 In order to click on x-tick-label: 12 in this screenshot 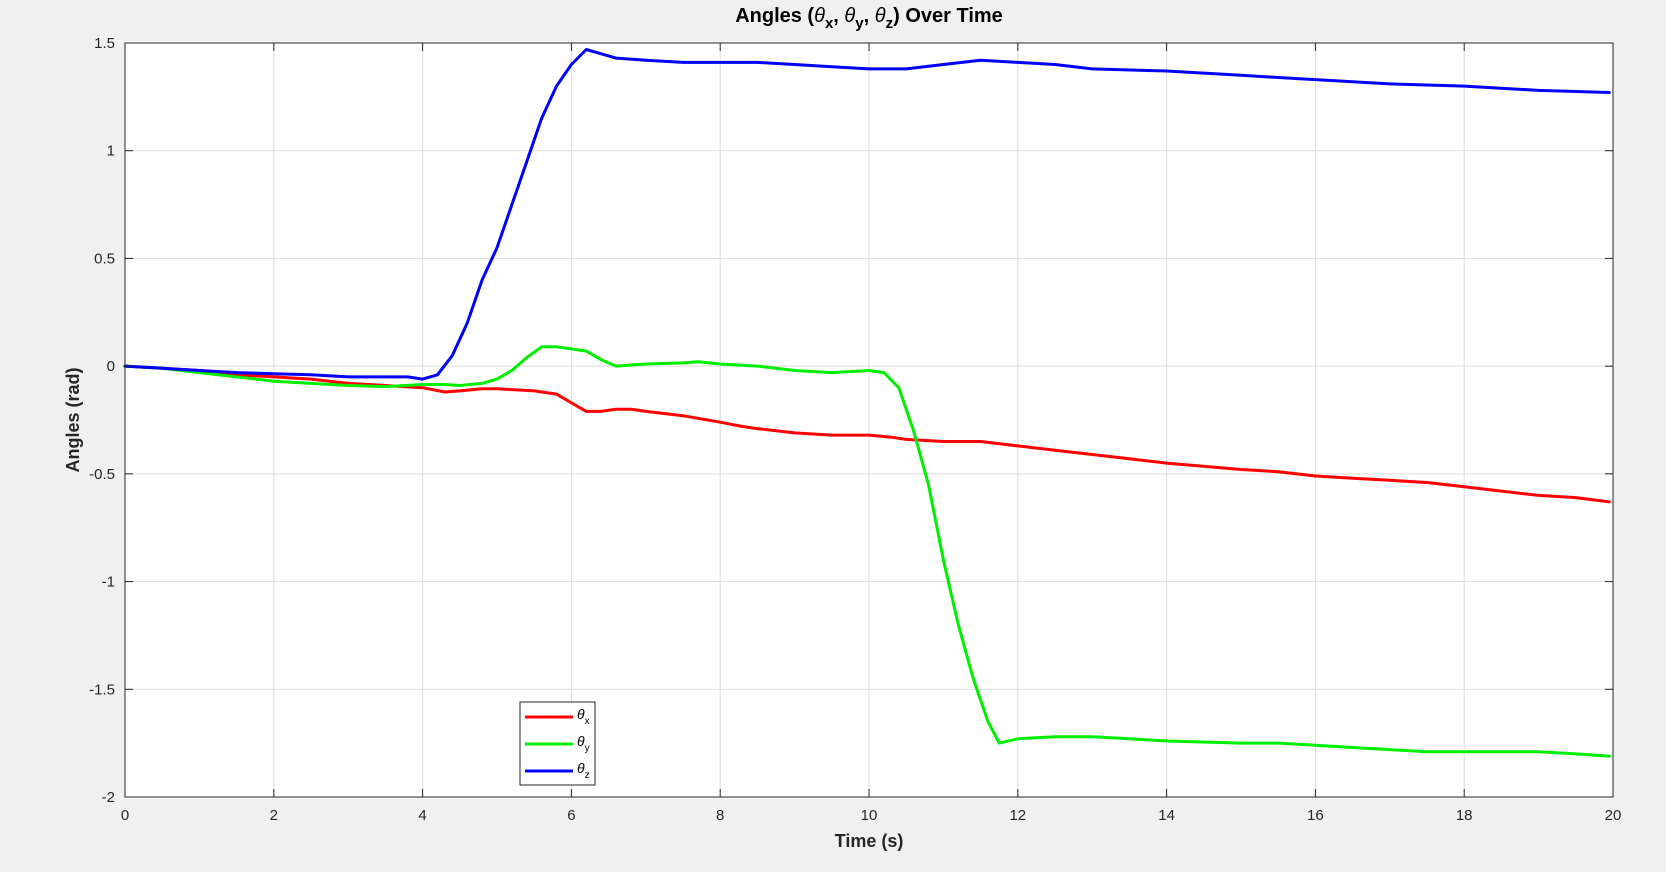, I will do `click(1017, 815)`.